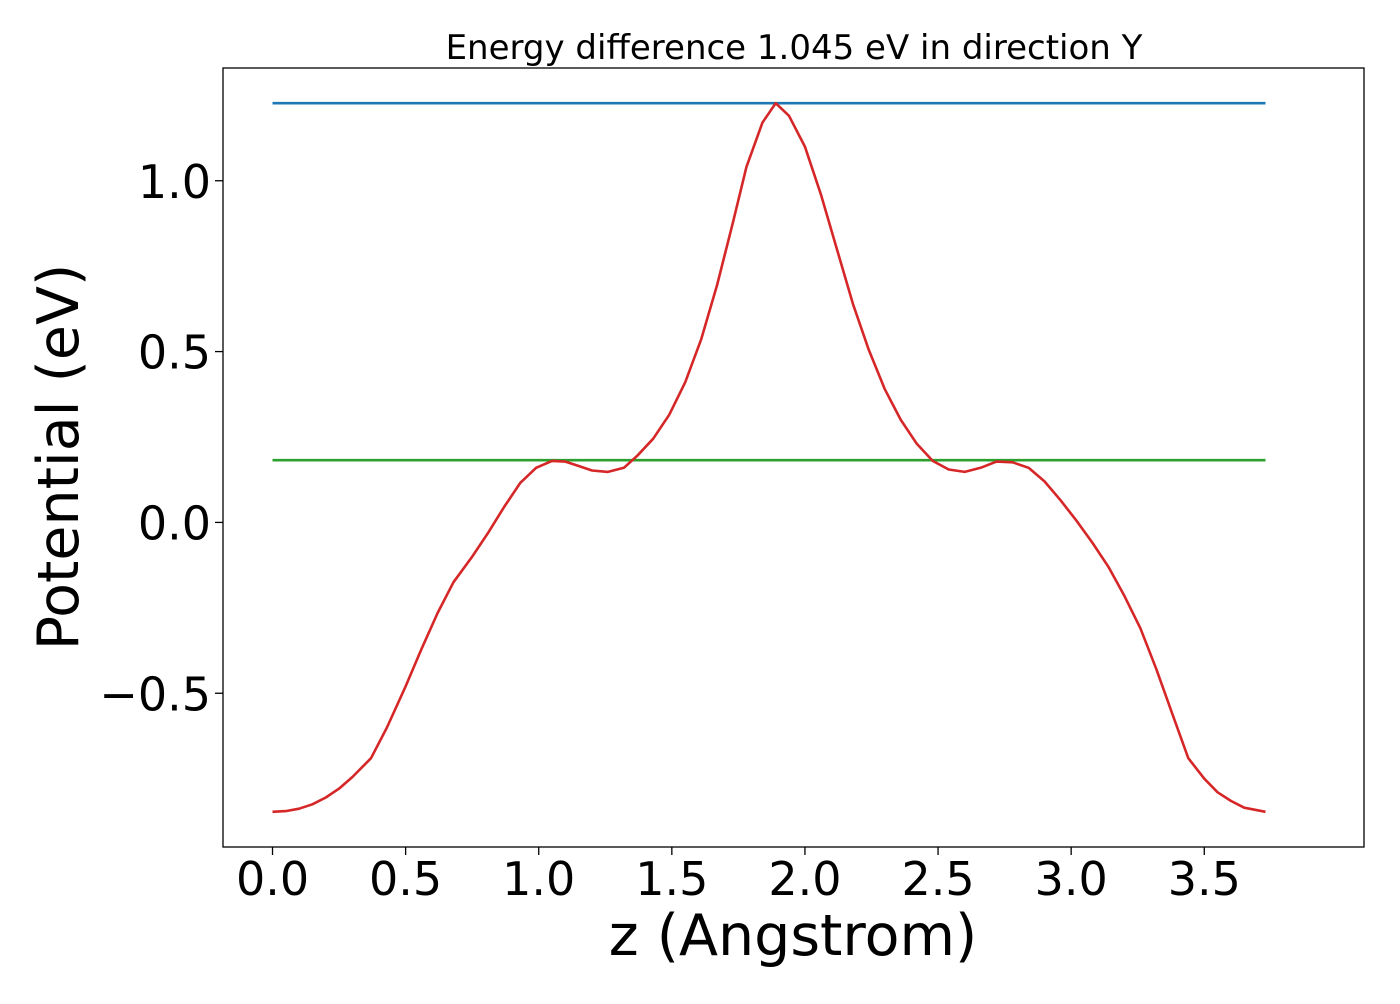  Describe the element at coordinates (538, 879) in the screenshot. I see `x-tick-label: 1.0` at that location.